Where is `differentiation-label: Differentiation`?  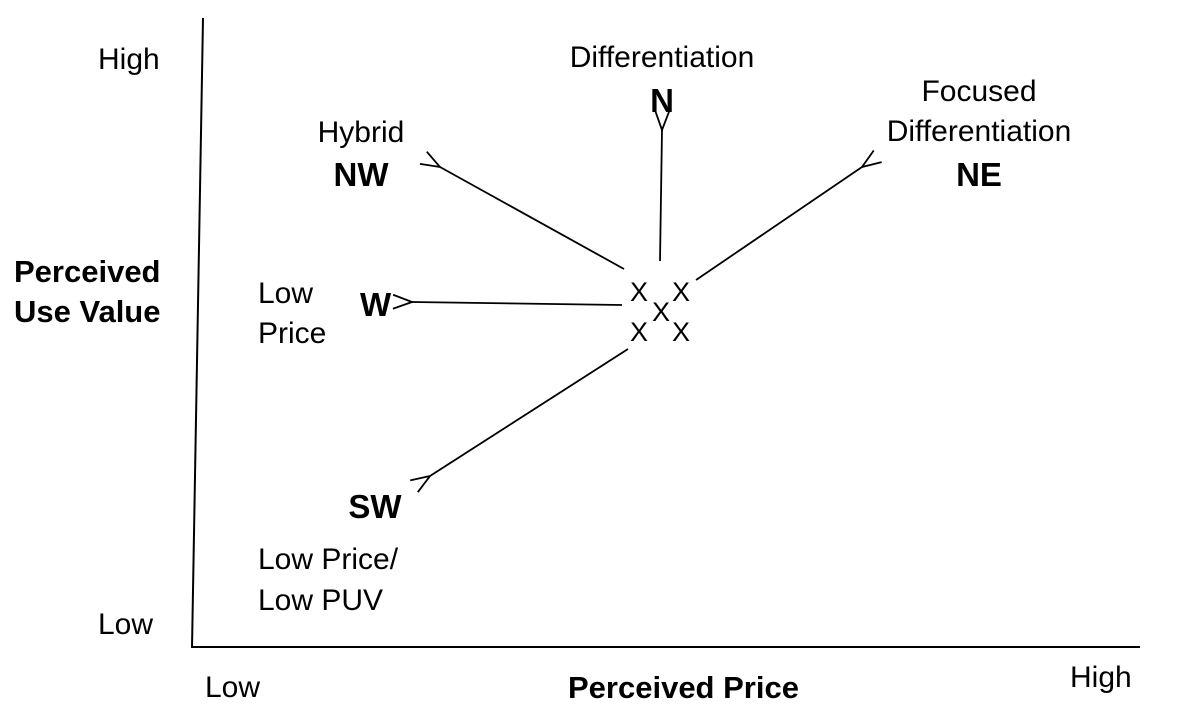 differentiation-label: Differentiation is located at coordinates (662, 57).